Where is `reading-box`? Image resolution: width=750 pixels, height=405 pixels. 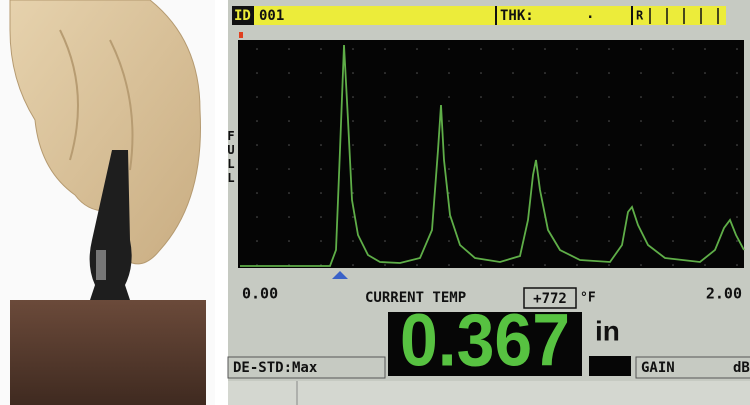 reading-box is located at coordinates (485, 344).